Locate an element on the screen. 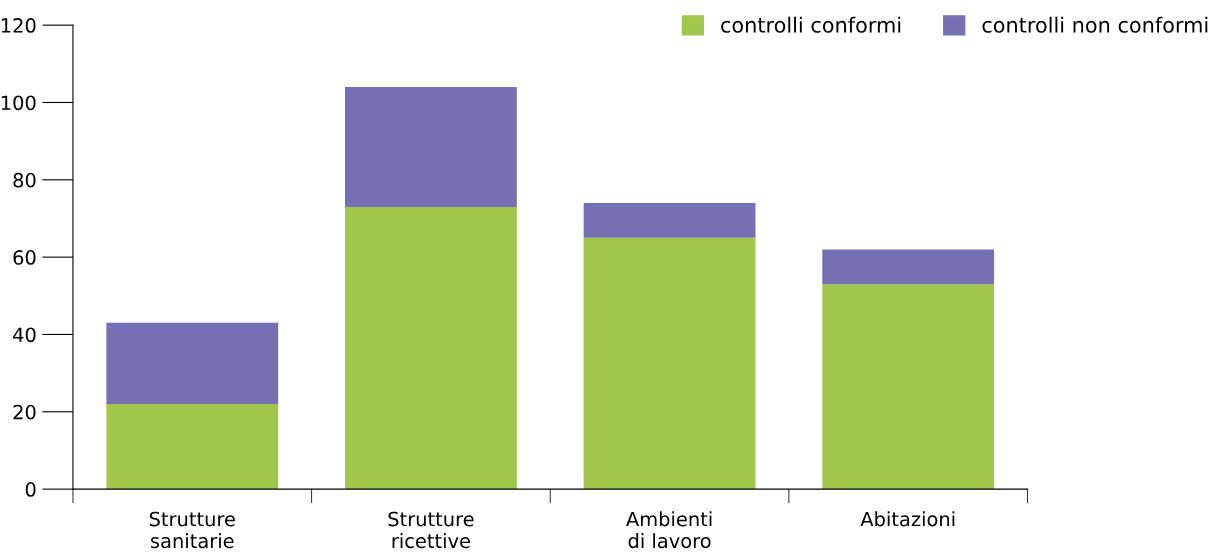 The height and width of the screenshot is (559, 1216). y-tick-label: 100 is located at coordinates (18, 103).